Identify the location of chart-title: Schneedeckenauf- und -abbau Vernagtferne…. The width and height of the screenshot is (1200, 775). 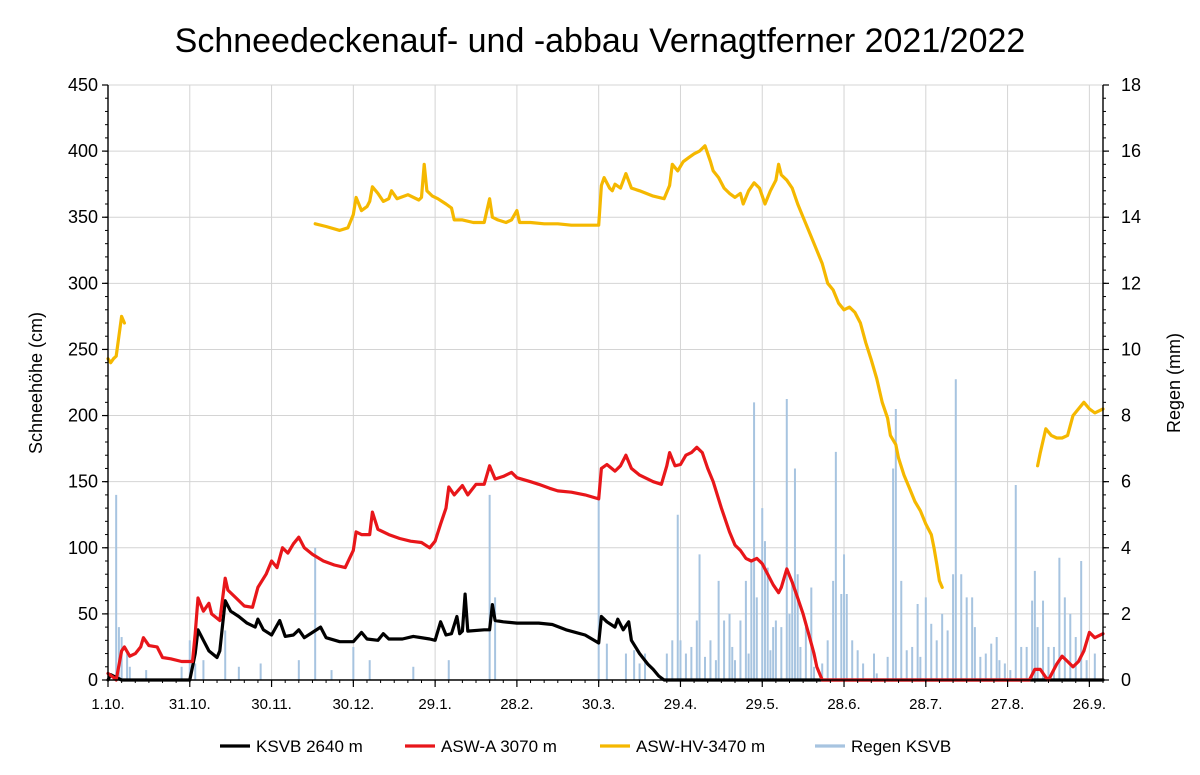
(600, 41).